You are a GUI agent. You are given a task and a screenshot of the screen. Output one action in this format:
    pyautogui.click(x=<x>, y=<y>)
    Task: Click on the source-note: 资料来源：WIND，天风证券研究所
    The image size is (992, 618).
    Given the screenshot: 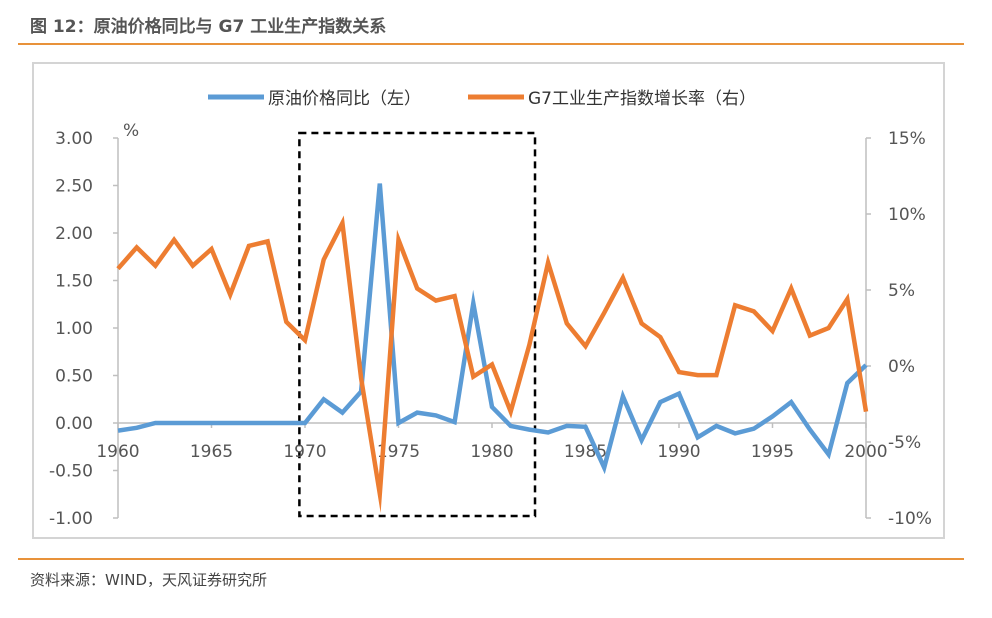 What is the action you would take?
    pyautogui.click(x=149, y=580)
    